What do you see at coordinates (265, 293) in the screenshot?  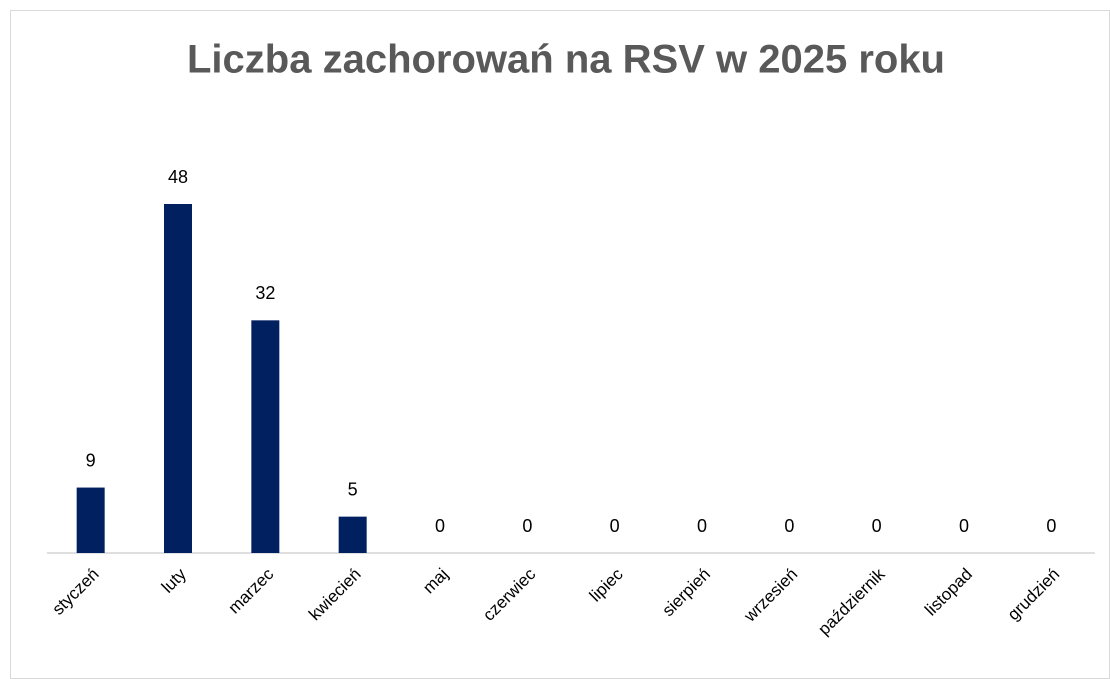 I see `data-label: 32` at bounding box center [265, 293].